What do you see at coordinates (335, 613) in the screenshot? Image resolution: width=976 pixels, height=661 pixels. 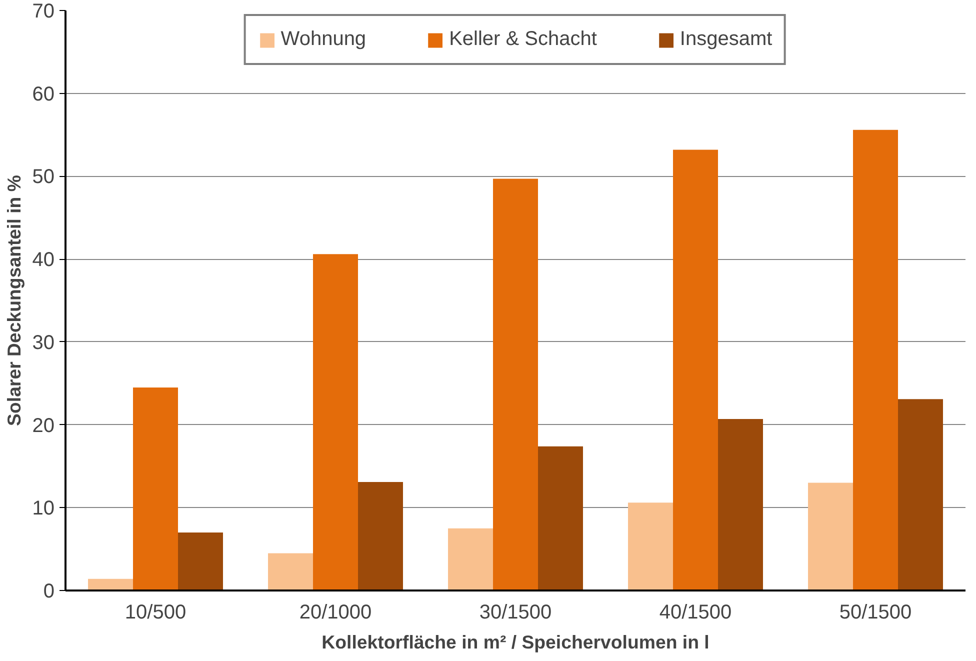 I see `x-tick-label: 20/1000` at bounding box center [335, 613].